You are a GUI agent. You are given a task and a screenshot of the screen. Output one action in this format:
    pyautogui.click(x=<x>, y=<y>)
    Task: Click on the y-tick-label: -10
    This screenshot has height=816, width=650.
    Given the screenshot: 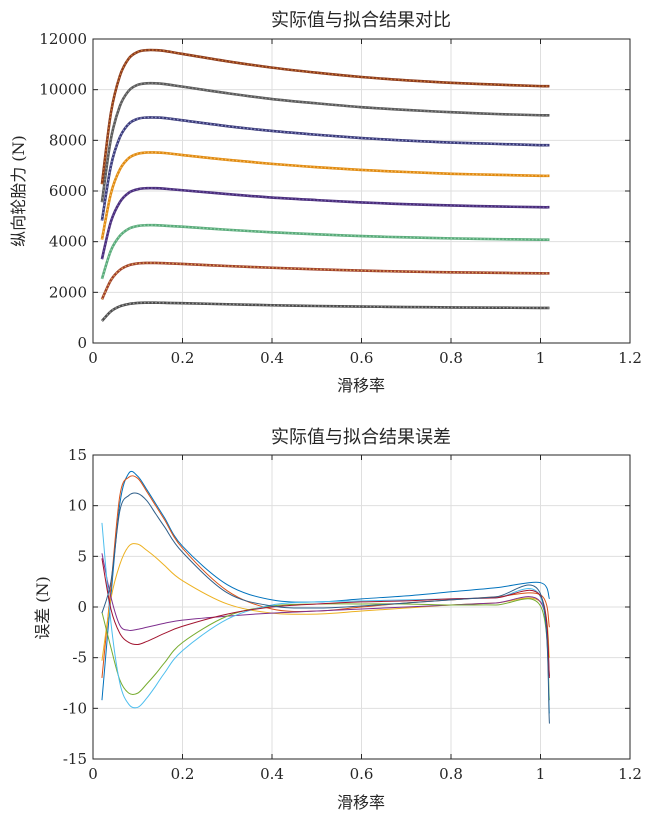 What is the action you would take?
    pyautogui.click(x=75, y=708)
    